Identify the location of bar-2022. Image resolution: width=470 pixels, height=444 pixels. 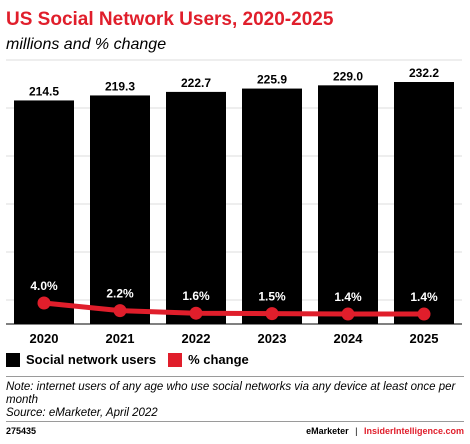
(196, 208).